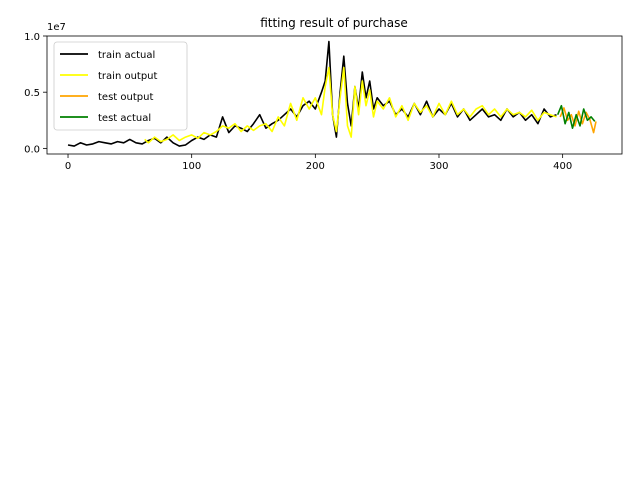  What do you see at coordinates (128, 76) in the screenshot?
I see `legend-entry-label: train output` at bounding box center [128, 76].